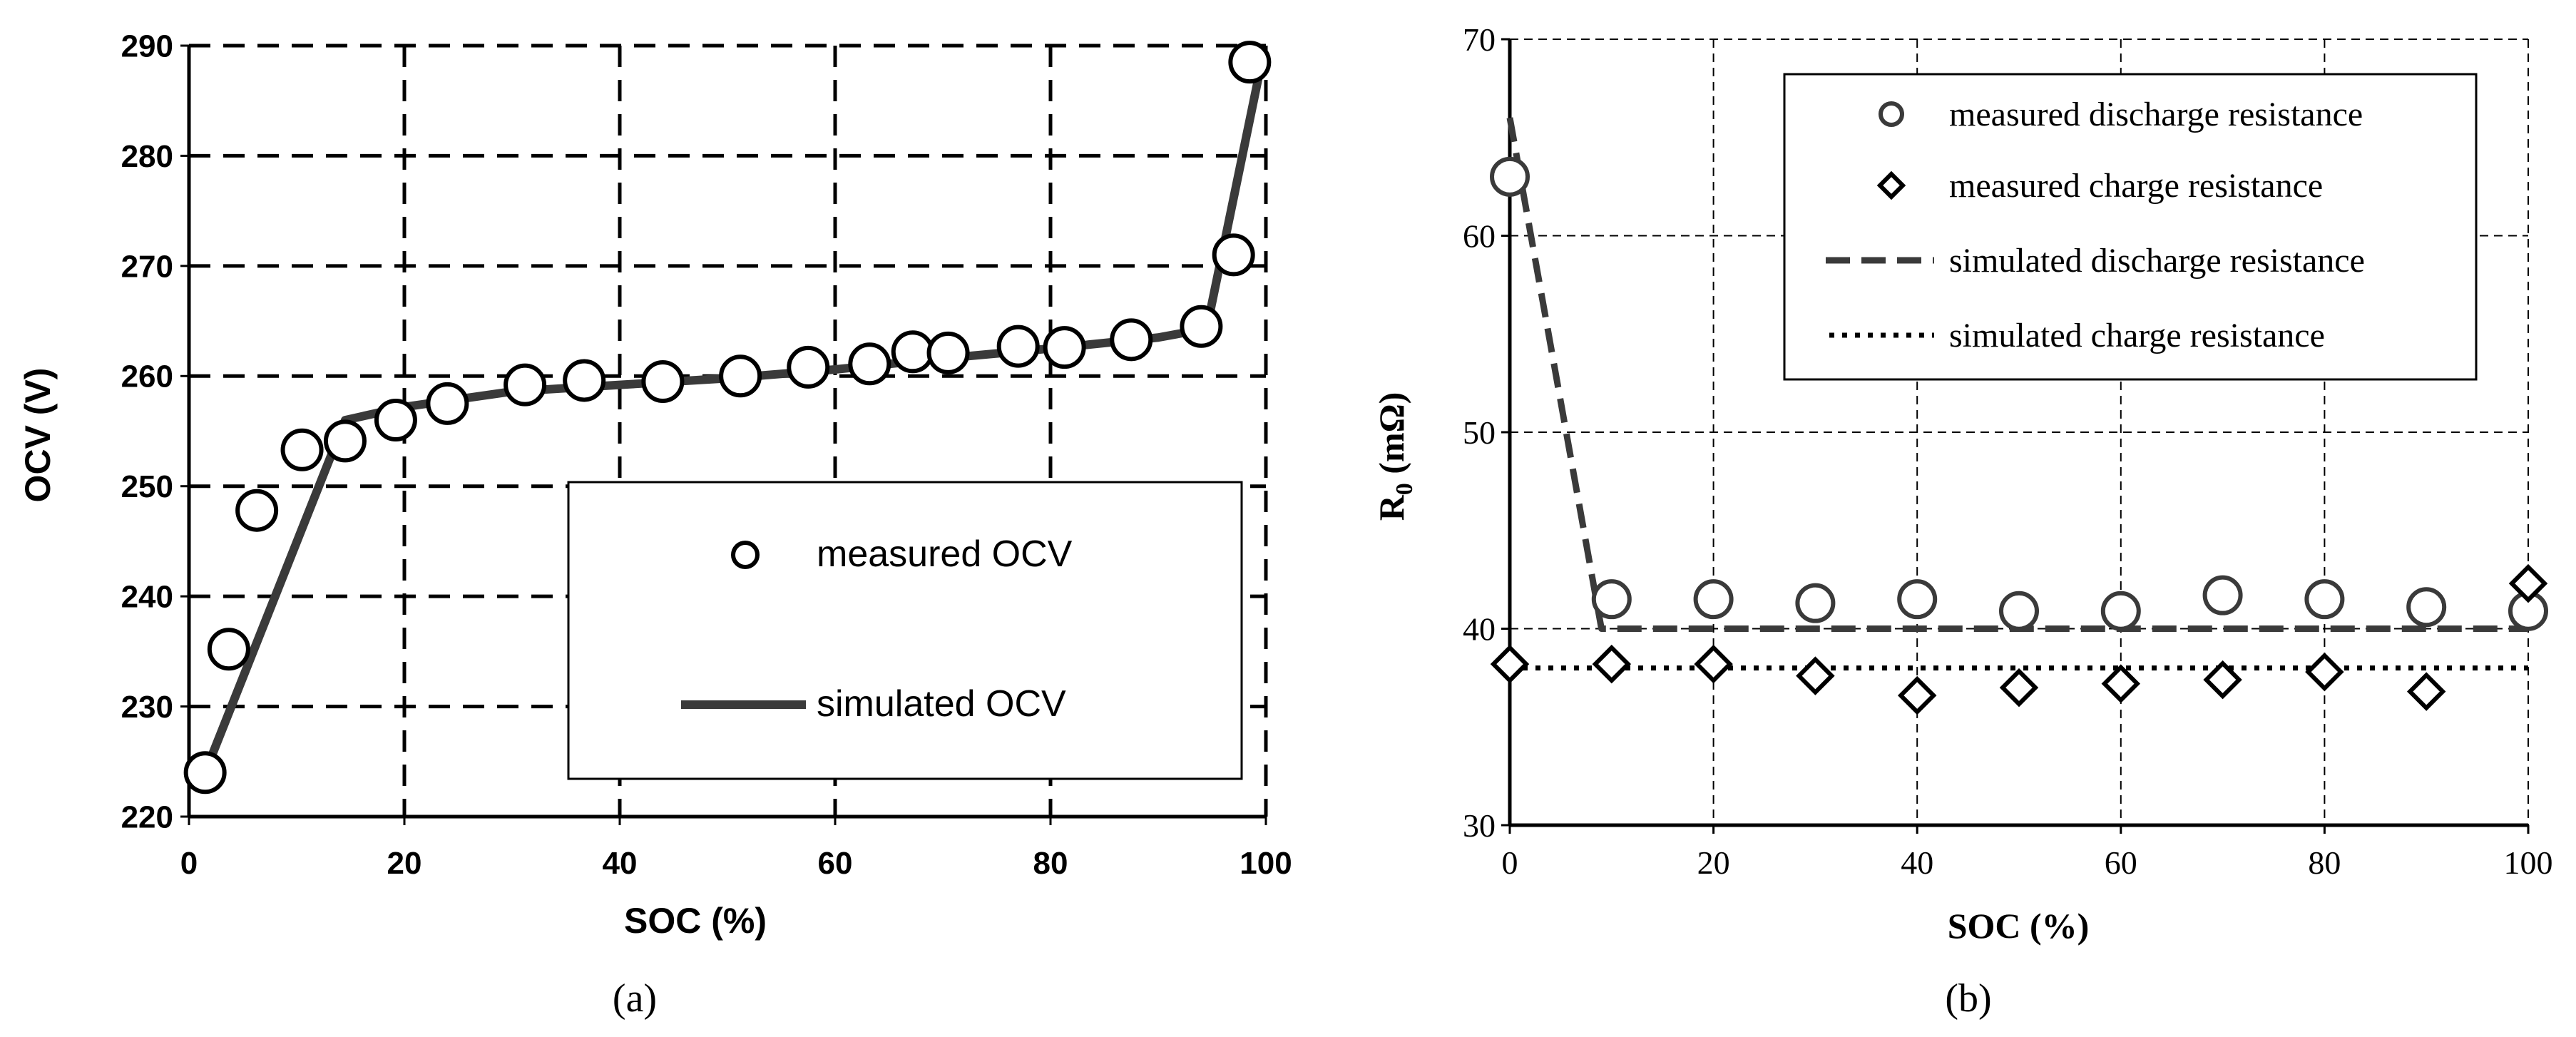 The width and height of the screenshot is (2576, 1037). What do you see at coordinates (2019, 926) in the screenshot?
I see `chart-b-x-axis-label: SOC (%)` at bounding box center [2019, 926].